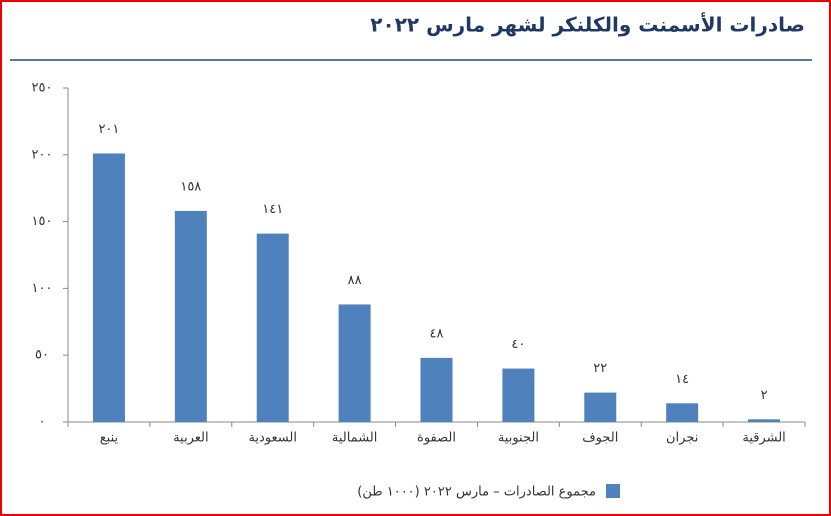 The height and width of the screenshot is (516, 831). What do you see at coordinates (613, 491) in the screenshot?
I see `legend-swatch` at bounding box center [613, 491].